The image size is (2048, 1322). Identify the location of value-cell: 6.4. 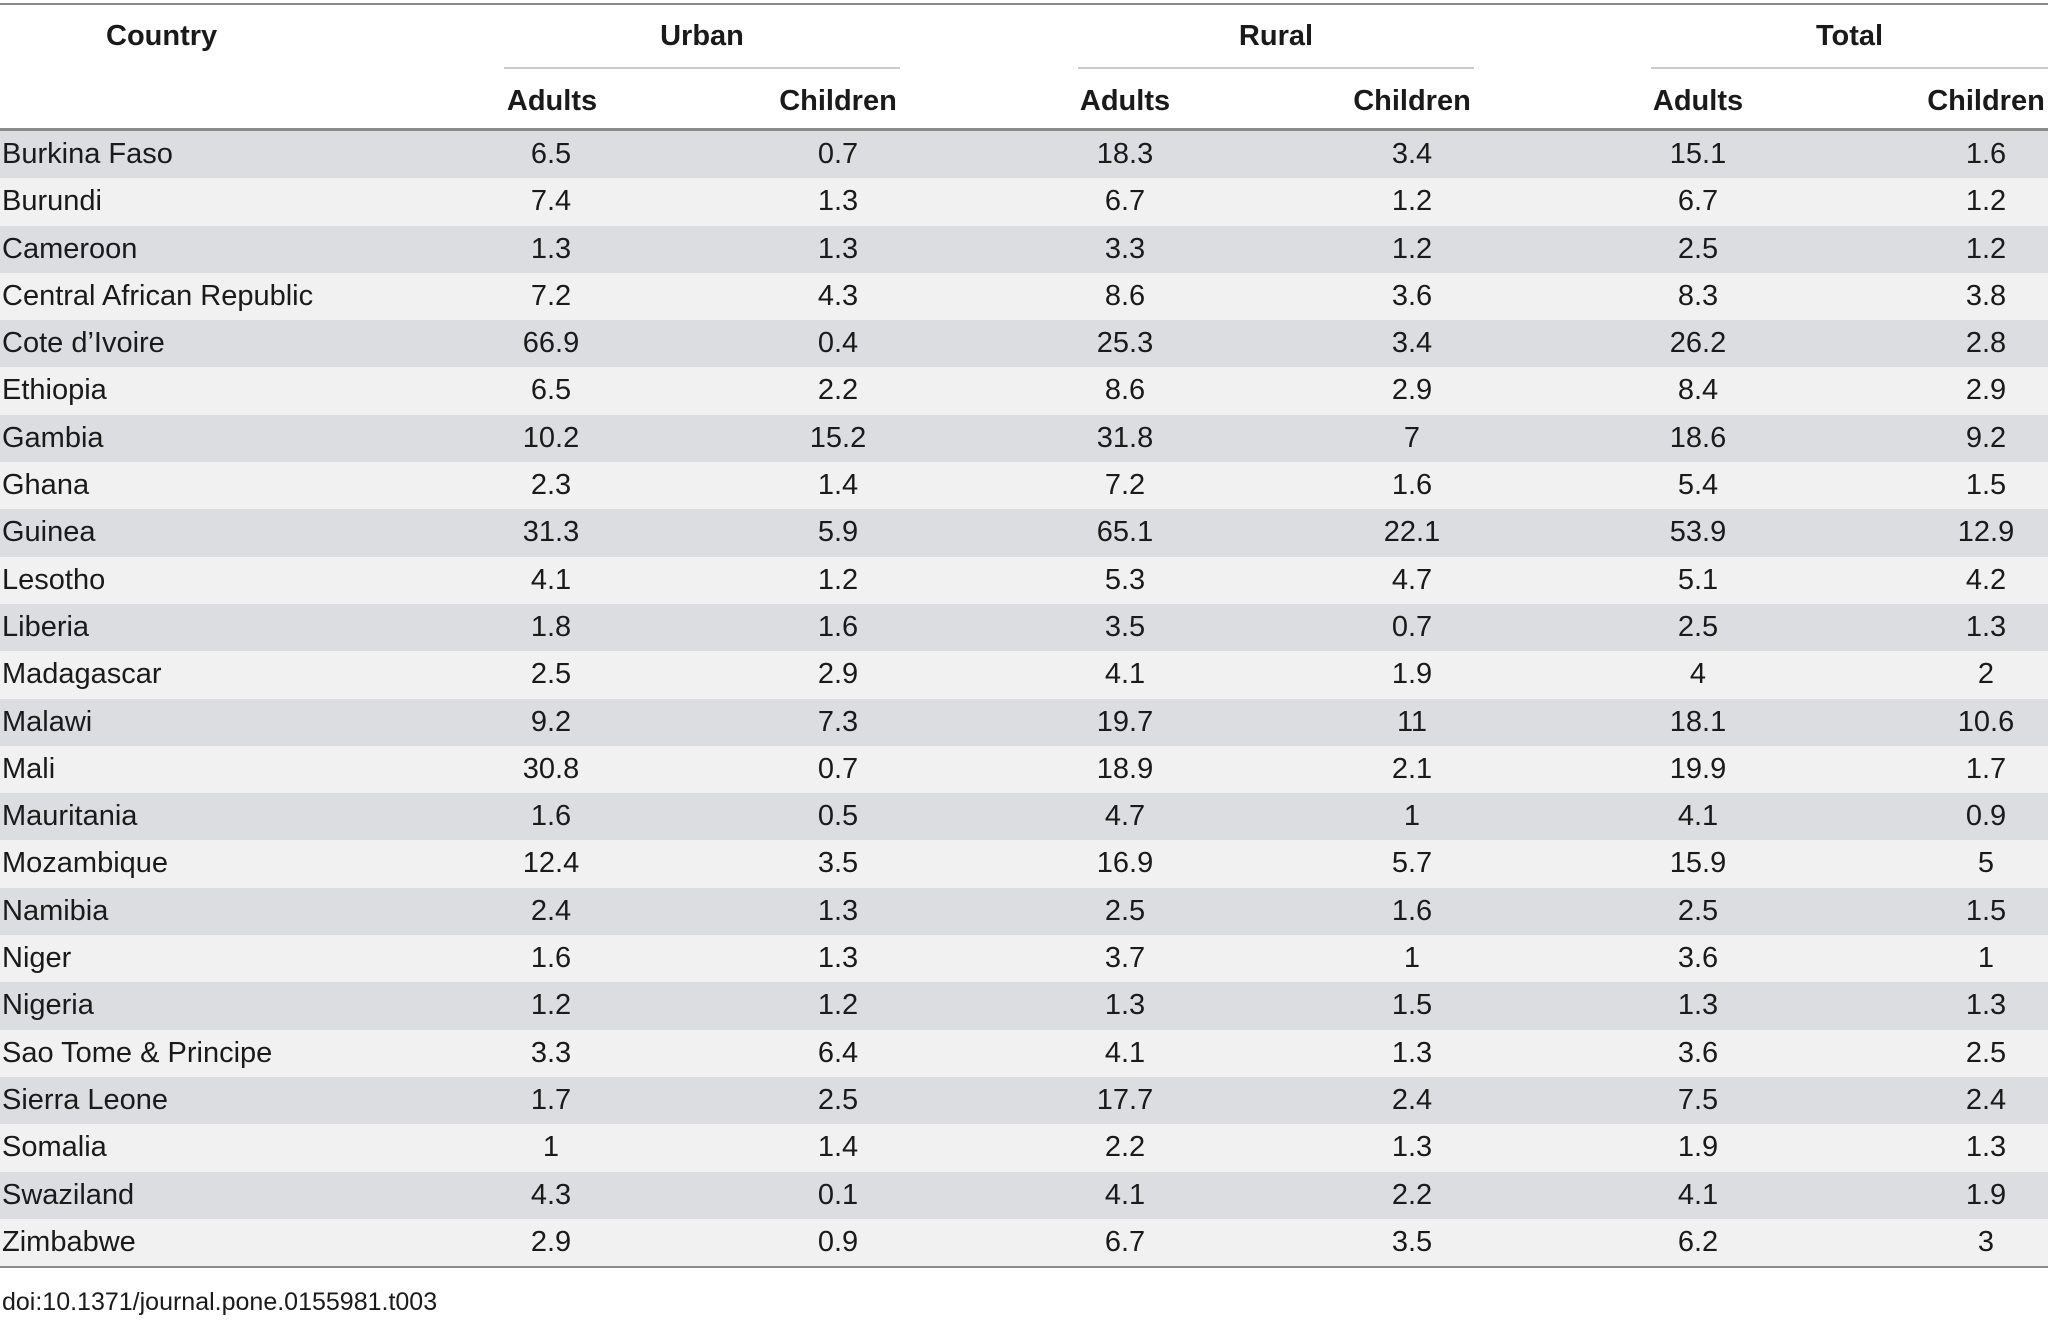
(838, 1052).